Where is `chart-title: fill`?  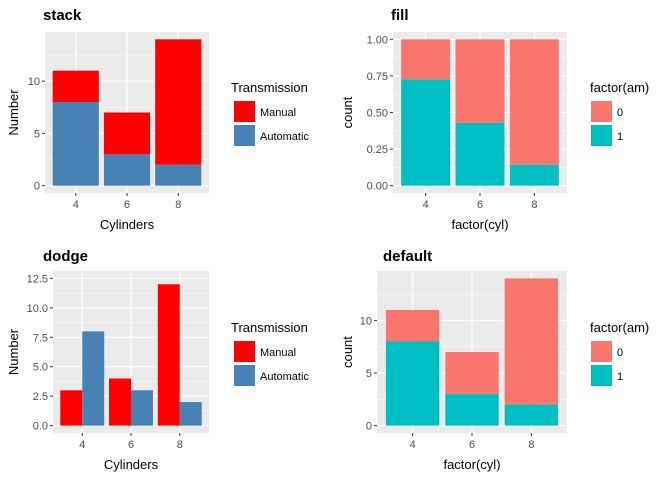 chart-title: fill is located at coordinates (400, 15).